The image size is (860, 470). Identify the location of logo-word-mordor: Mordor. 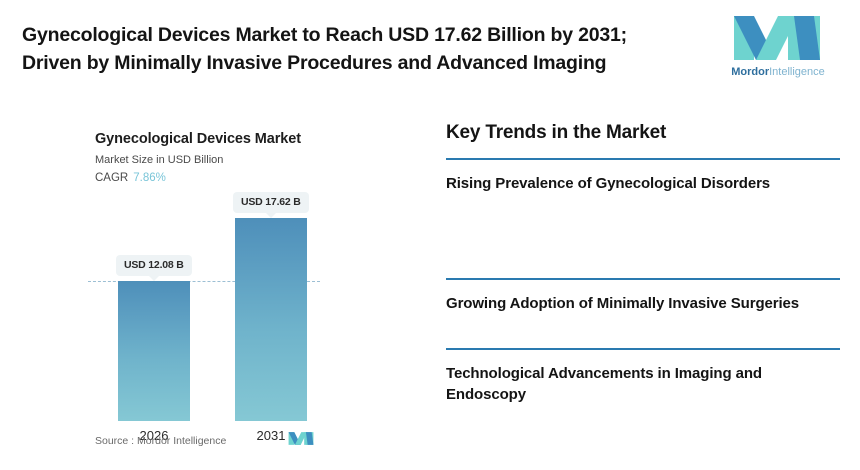
(750, 72).